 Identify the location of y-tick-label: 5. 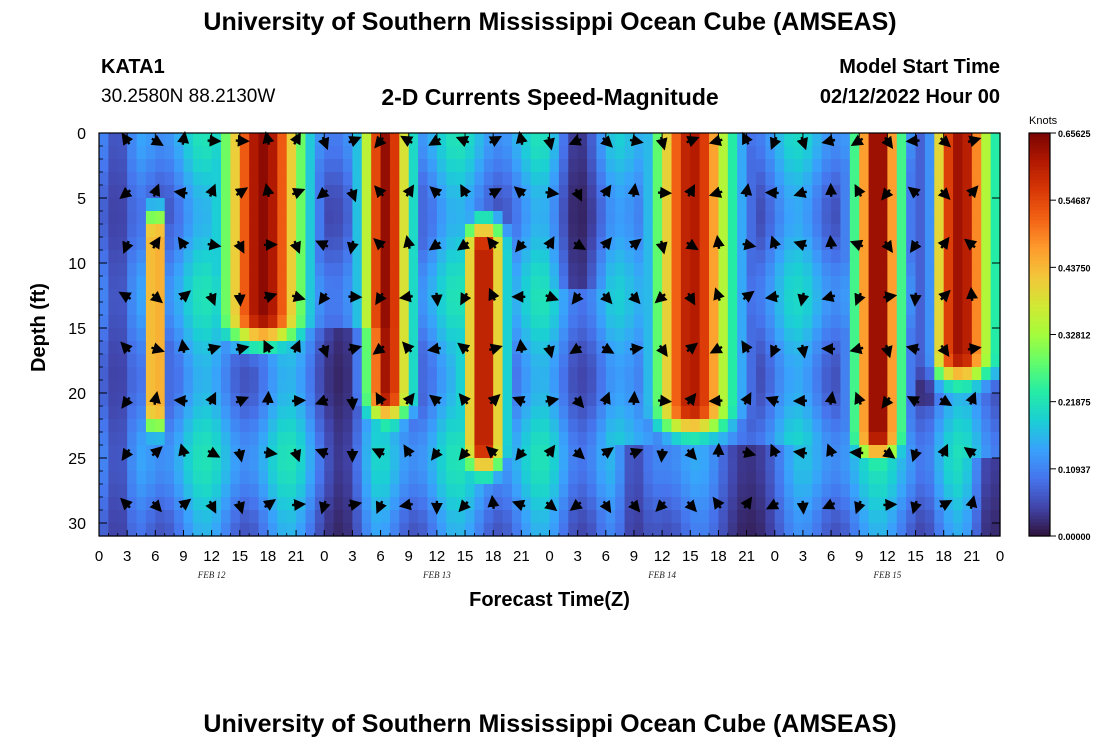
(81, 199).